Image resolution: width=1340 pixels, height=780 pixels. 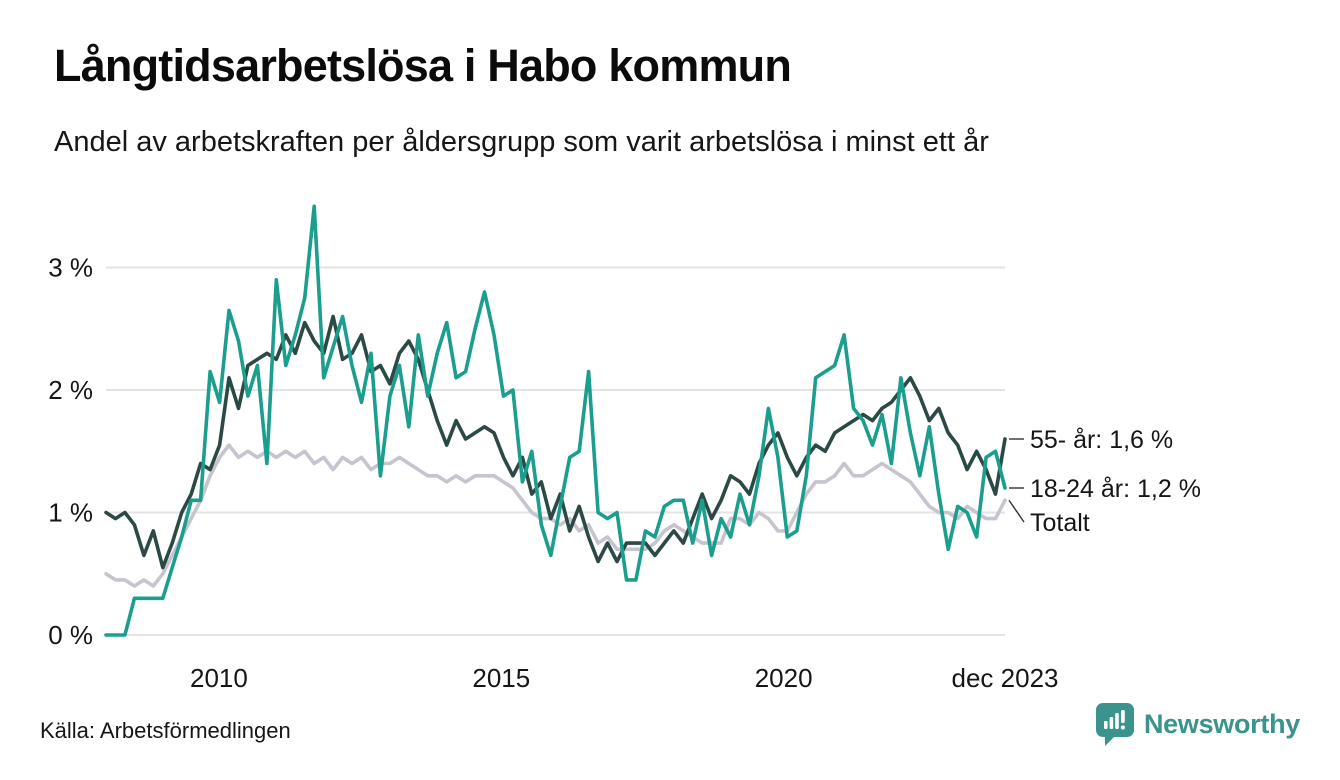 I want to click on series-end-label: 55- år: 1,6 %, so click(x=1101, y=440).